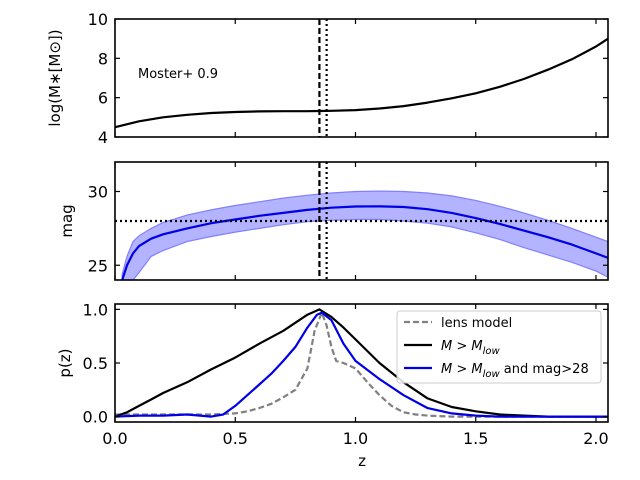 The width and height of the screenshot is (640, 480). I want to click on legend: lens model M > Mlow M > Mlow and mag>28, so click(499, 347).